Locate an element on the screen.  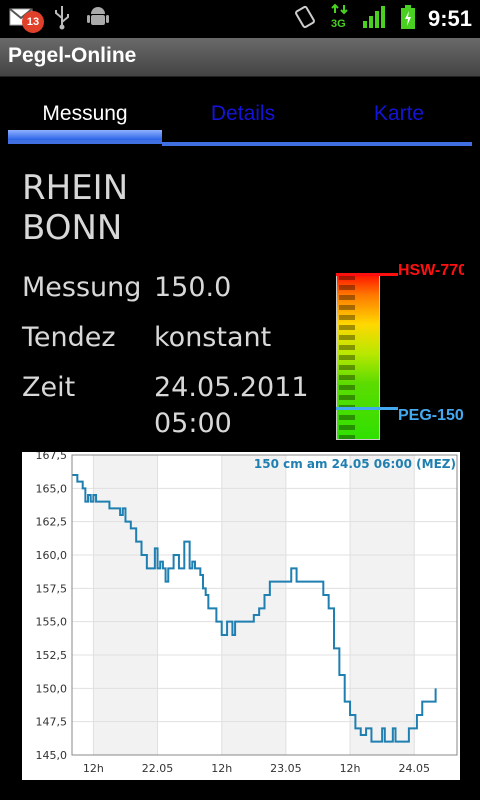
chart-y-tick-label: 155,0 is located at coordinates (52, 622).